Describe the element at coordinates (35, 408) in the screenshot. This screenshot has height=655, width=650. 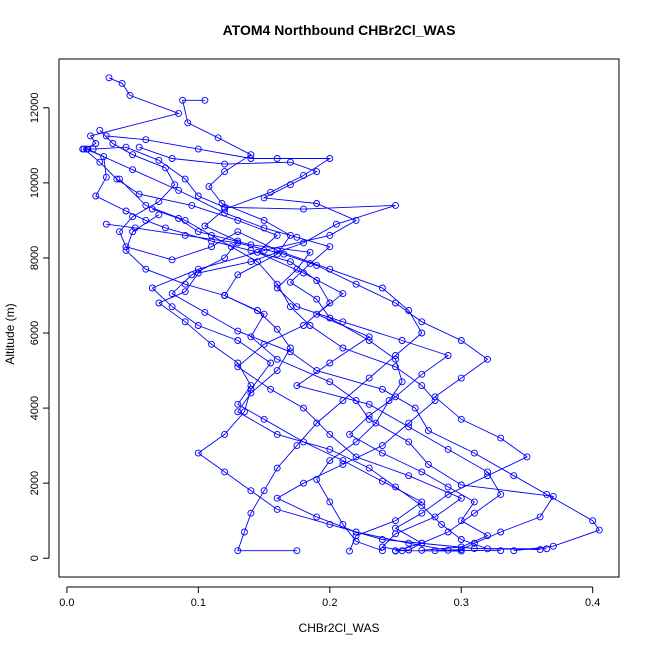
I see `y-tick-label: 4000` at that location.